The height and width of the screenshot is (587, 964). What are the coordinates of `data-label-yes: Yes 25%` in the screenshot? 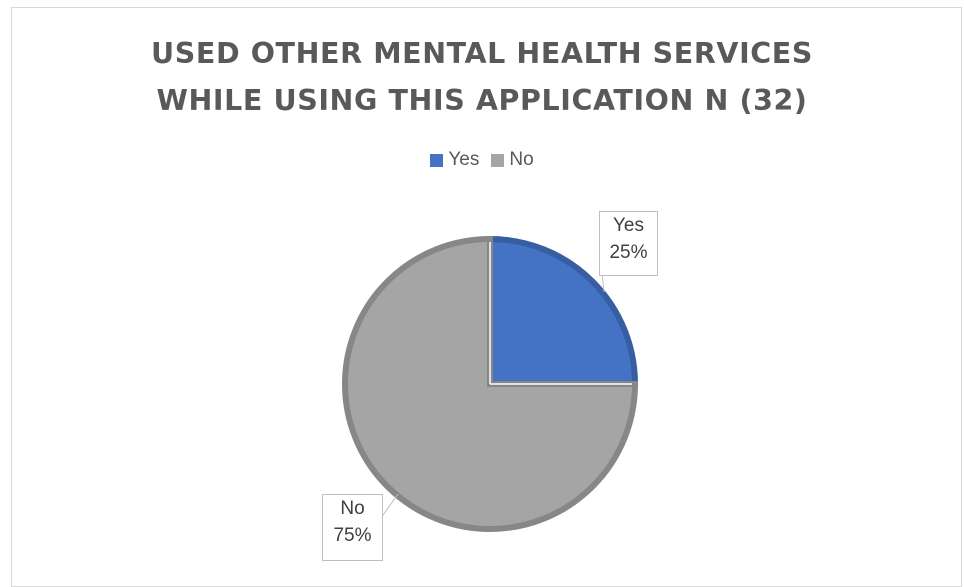 It's located at (628, 243).